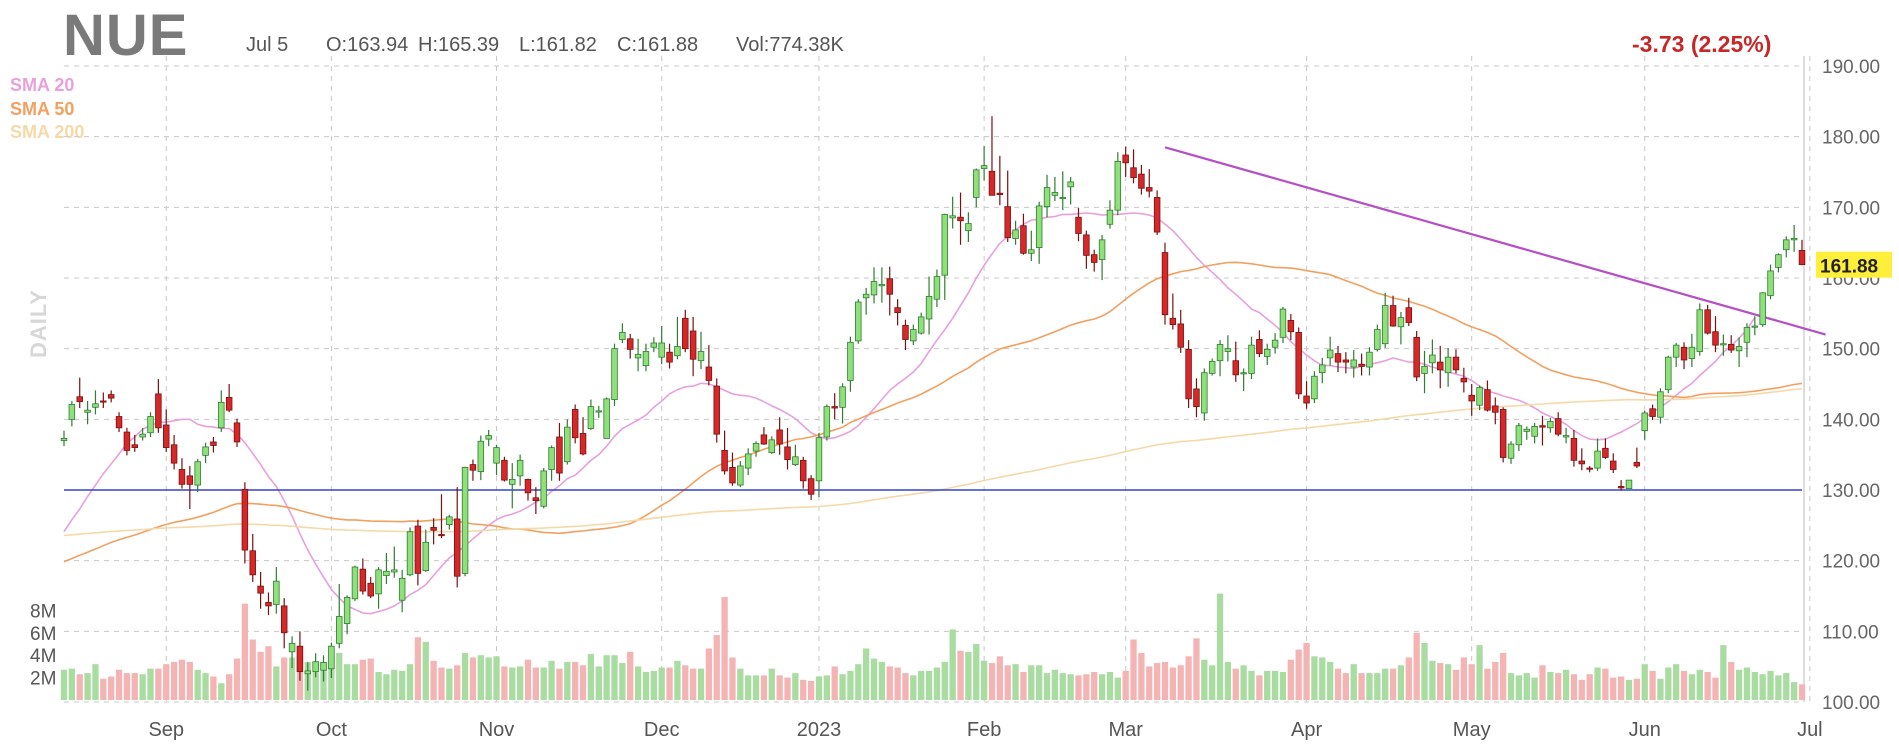  What do you see at coordinates (42, 85) in the screenshot?
I see `sma20-legend: SMA 20` at bounding box center [42, 85].